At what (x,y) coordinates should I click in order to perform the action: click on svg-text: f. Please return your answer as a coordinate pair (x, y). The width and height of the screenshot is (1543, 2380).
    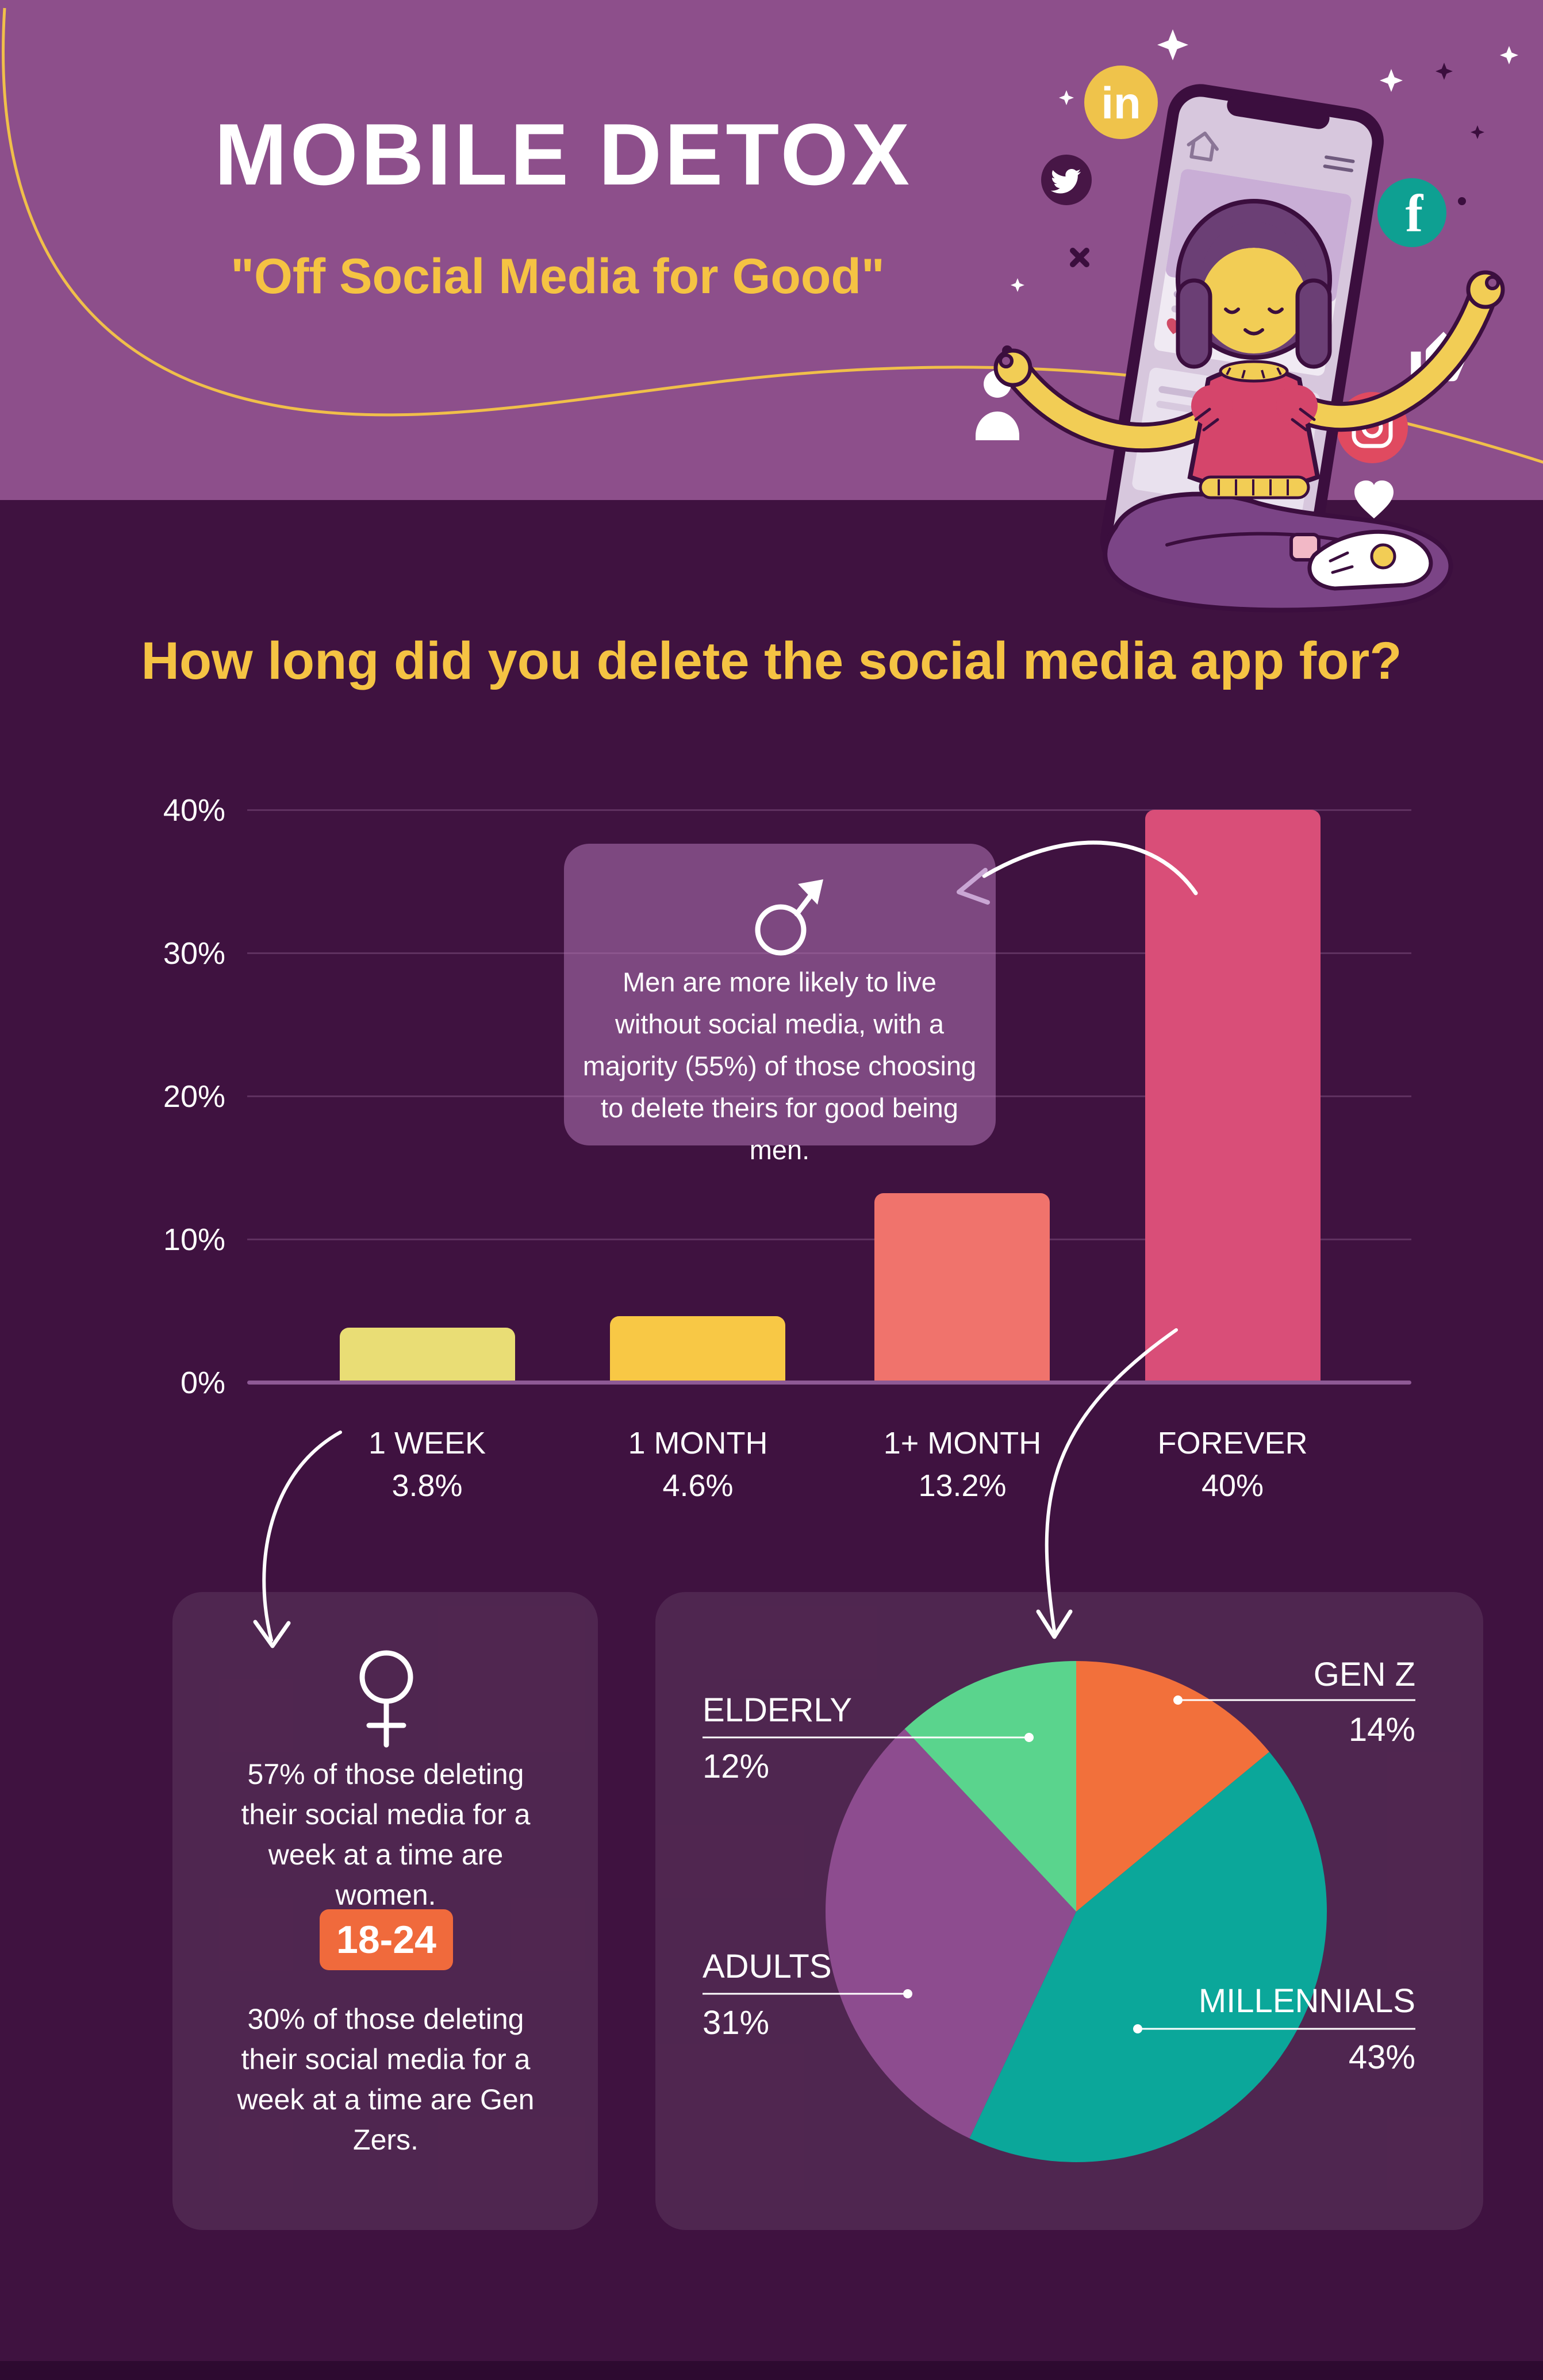
    Looking at the image, I should click on (1415, 213).